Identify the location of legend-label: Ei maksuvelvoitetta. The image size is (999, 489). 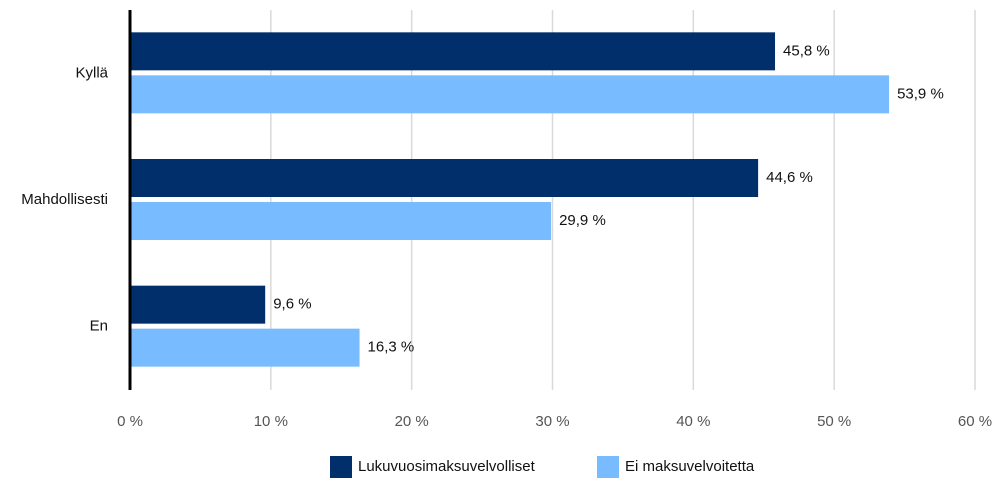
(690, 466).